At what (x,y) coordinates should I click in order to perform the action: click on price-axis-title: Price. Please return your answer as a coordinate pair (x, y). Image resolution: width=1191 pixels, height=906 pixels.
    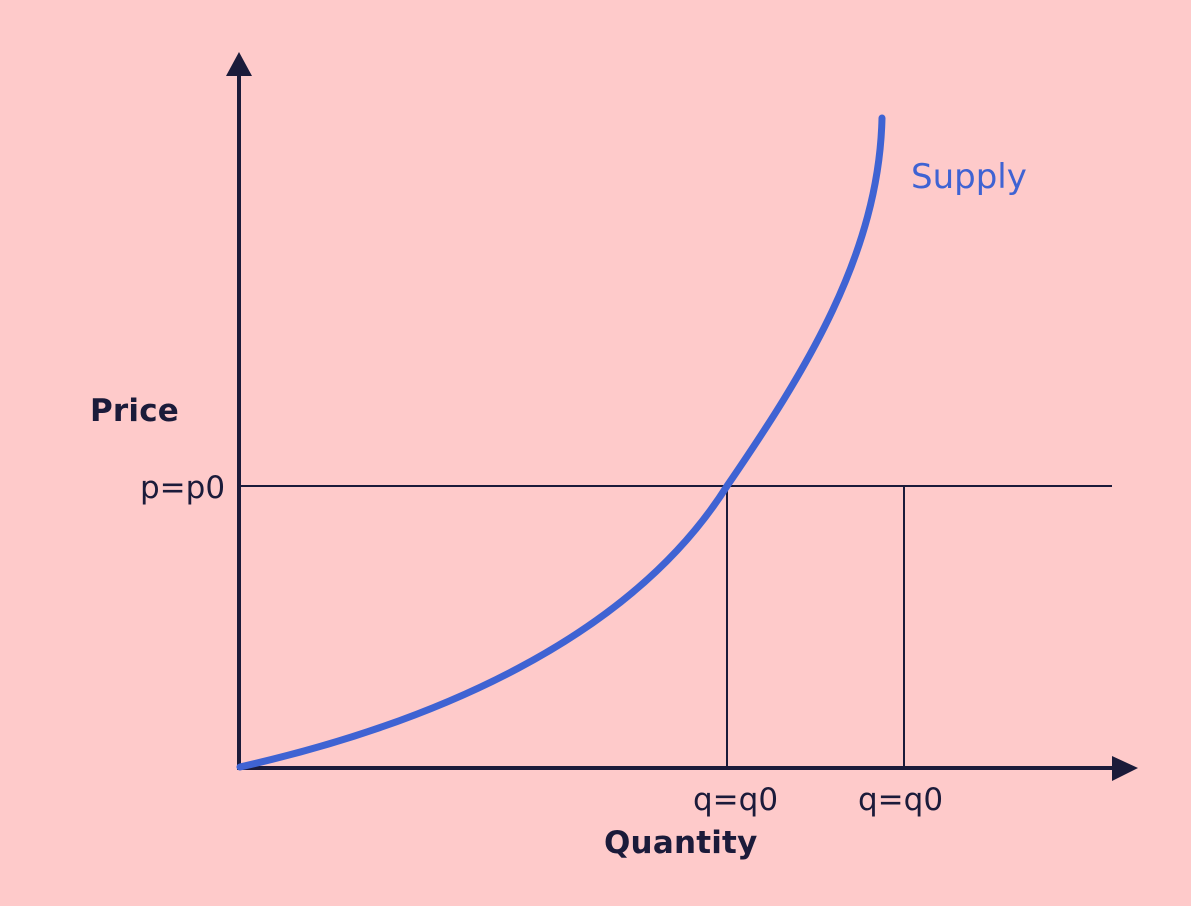
    Looking at the image, I should click on (135, 411).